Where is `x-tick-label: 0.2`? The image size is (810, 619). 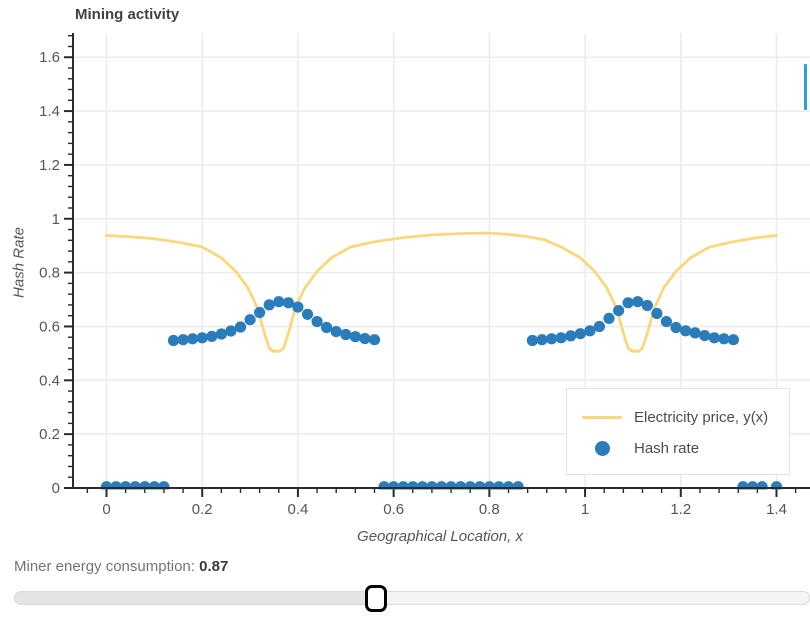
x-tick-label: 0.2 is located at coordinates (202, 509).